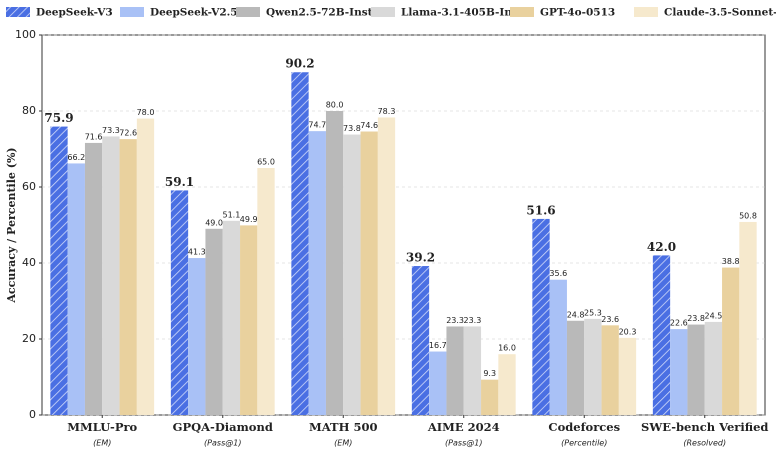 This screenshot has height=456, width=776. What do you see at coordinates (266, 162) in the screenshot?
I see `value-label: 65.0` at bounding box center [266, 162].